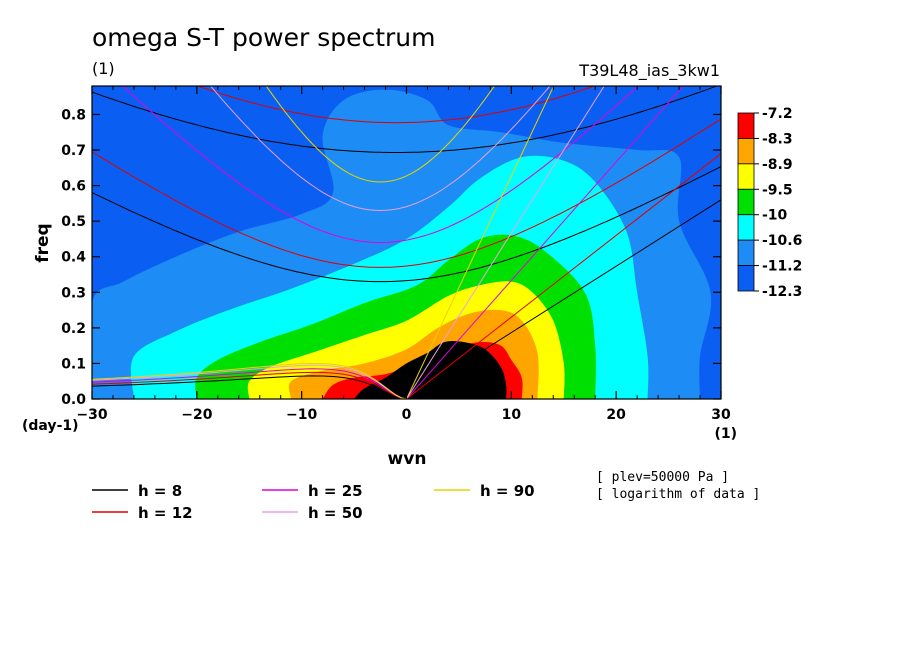  I want to click on legend-label-h50: h = 50, so click(335, 513).